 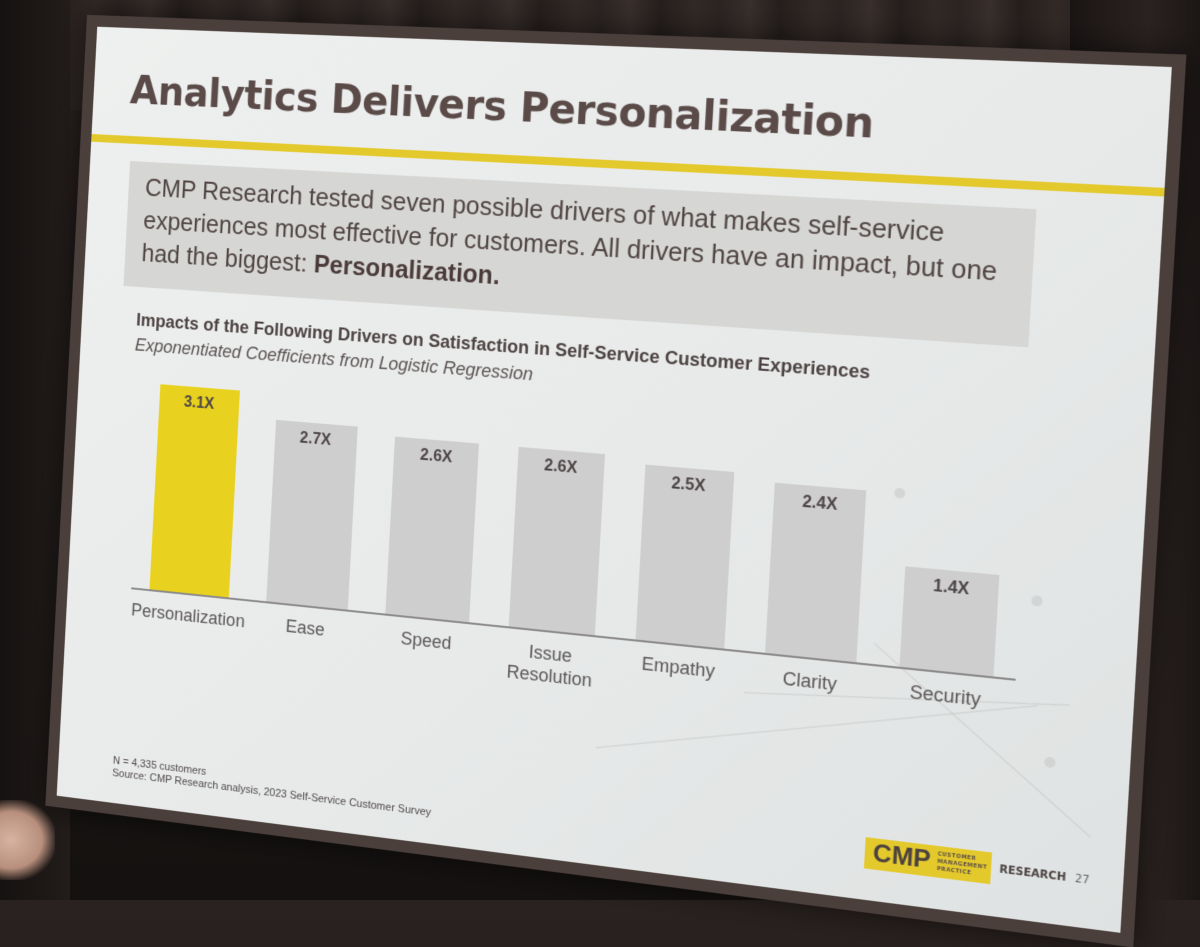 I want to click on bar-clarity: 2.4X, so click(x=816, y=572).